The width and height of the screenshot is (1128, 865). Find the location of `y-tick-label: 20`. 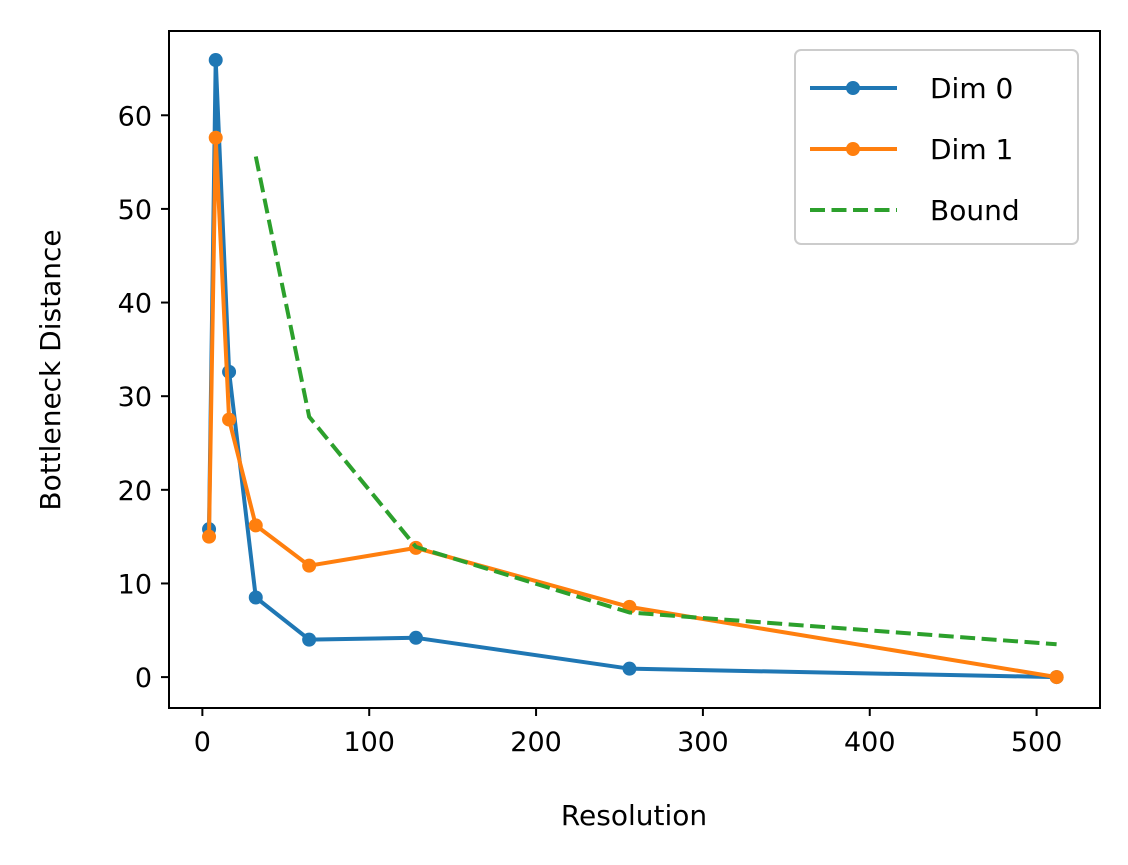

y-tick-label: 20 is located at coordinates (135, 491).